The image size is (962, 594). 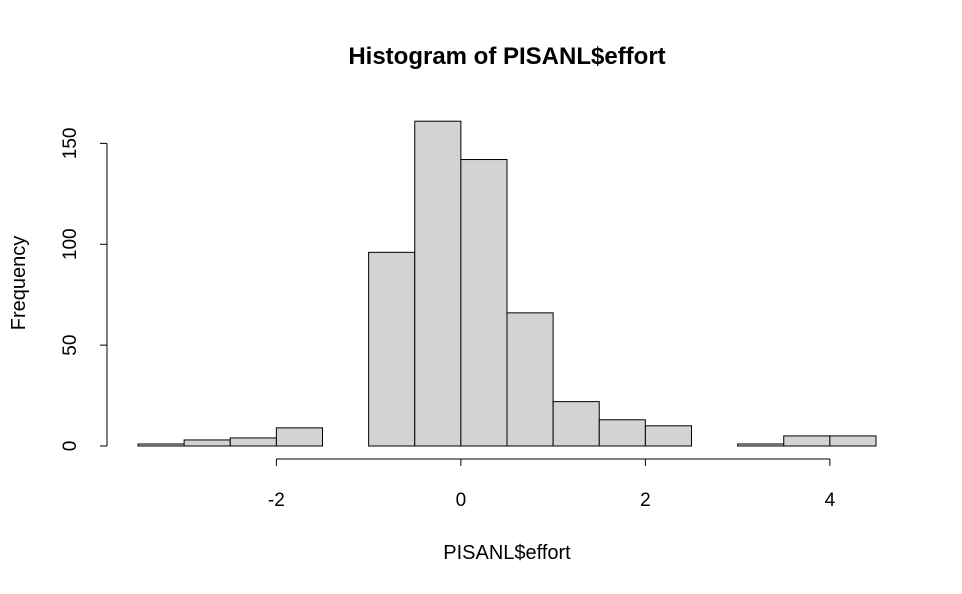 I want to click on x-axis-label: PISANL$effort, so click(x=507, y=553).